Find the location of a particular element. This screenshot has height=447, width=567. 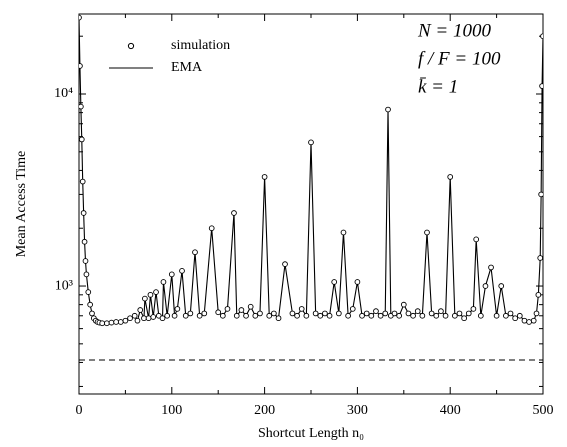

annotation: k̄ = 1 is located at coordinates (438, 86).